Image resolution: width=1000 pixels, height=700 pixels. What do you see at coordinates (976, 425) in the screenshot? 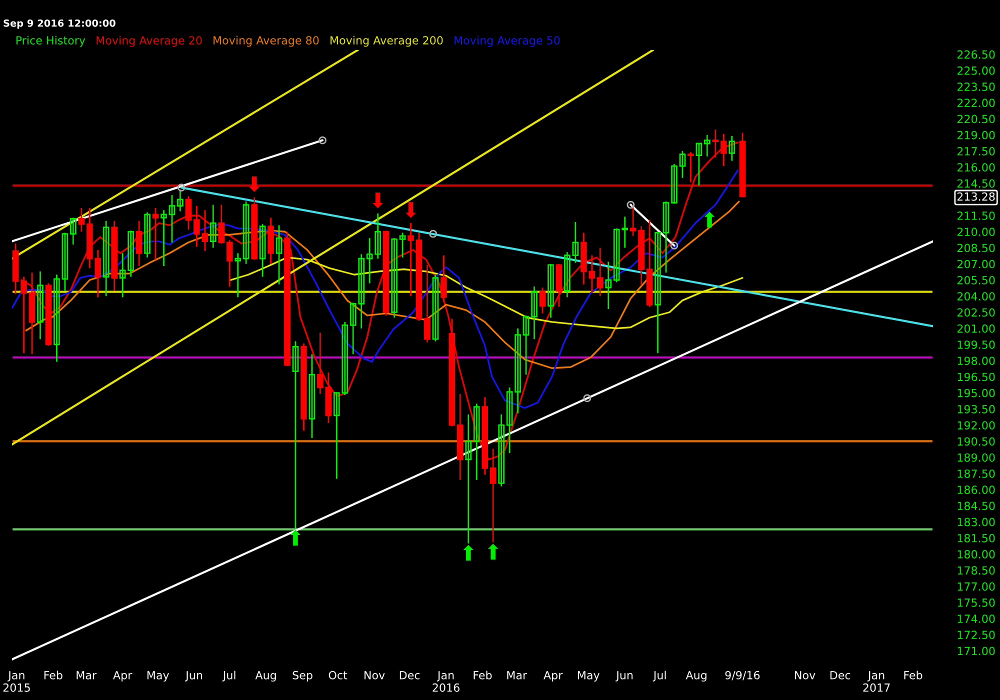
I see `y-tick-label: 192.00` at bounding box center [976, 425].